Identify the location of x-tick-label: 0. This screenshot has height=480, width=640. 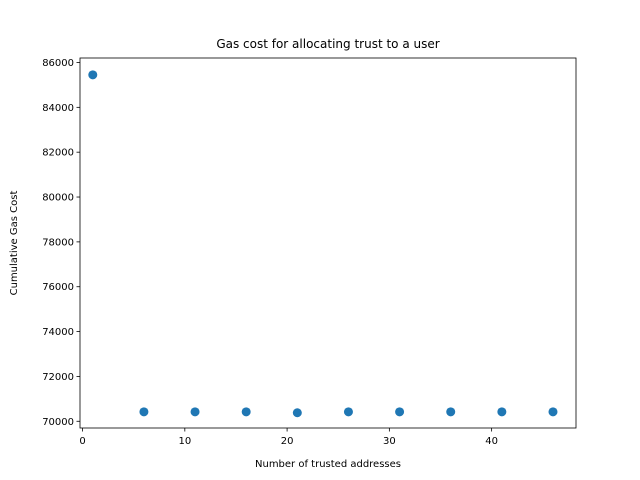
(82, 441).